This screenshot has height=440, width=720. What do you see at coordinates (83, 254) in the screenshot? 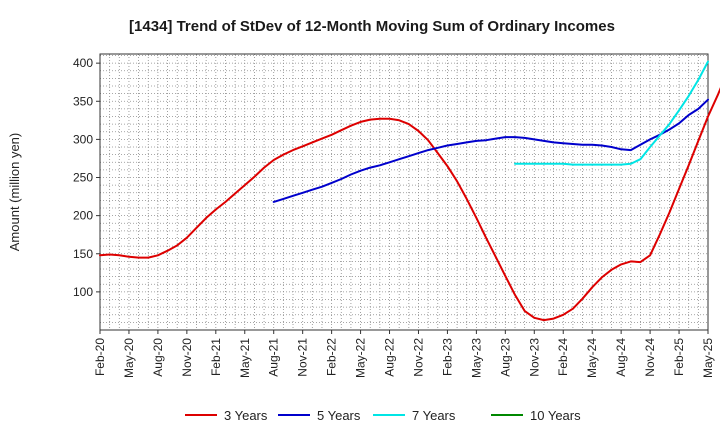
I see `y-tick-label: 150` at bounding box center [83, 254].